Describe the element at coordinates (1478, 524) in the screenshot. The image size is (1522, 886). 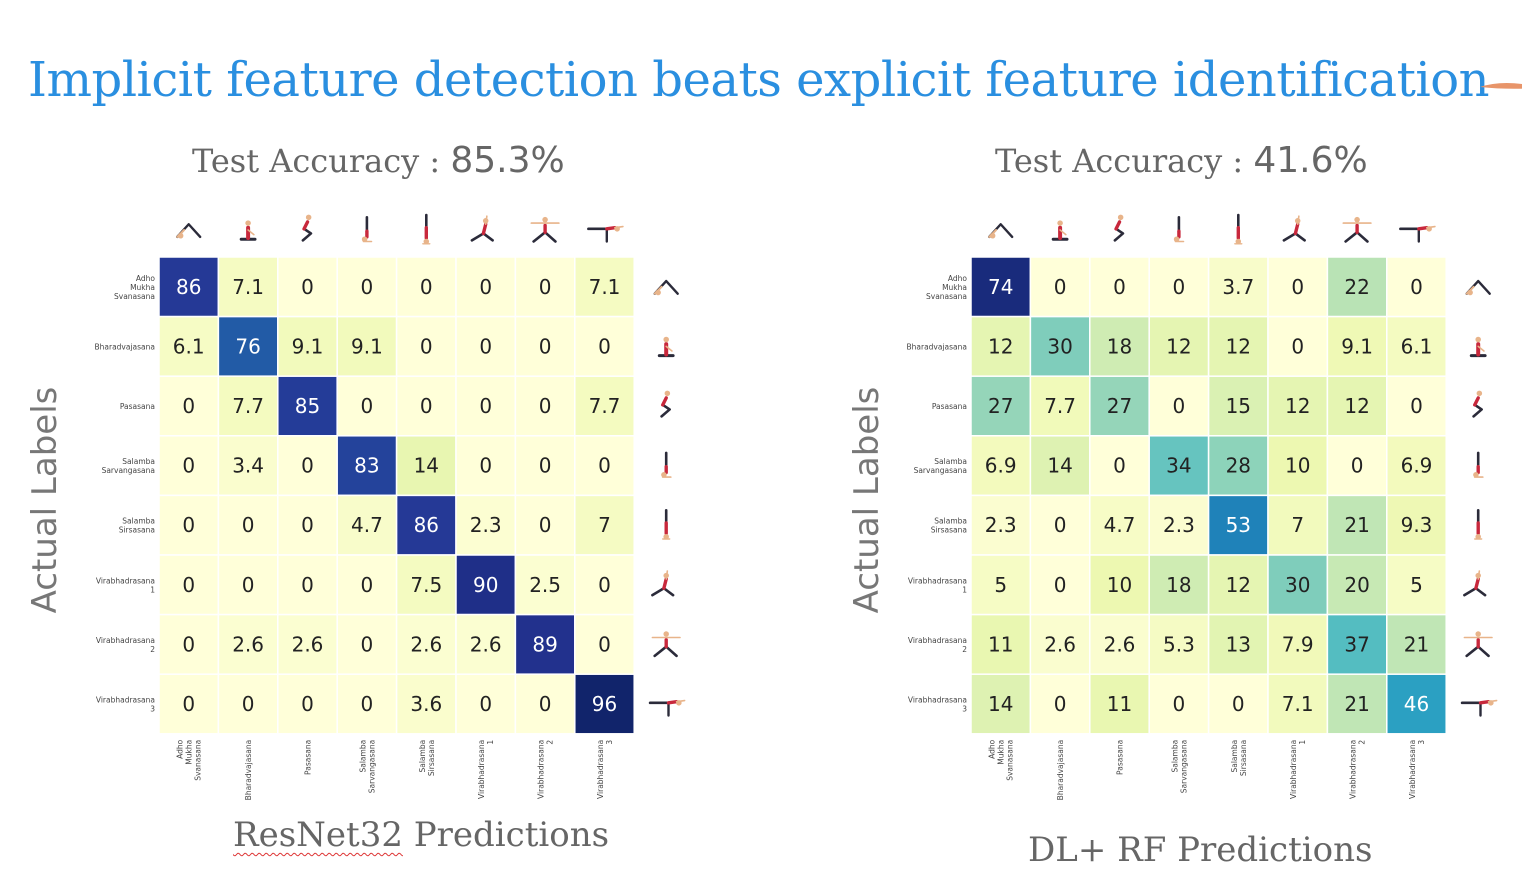
I see `headstand-icon` at that location.